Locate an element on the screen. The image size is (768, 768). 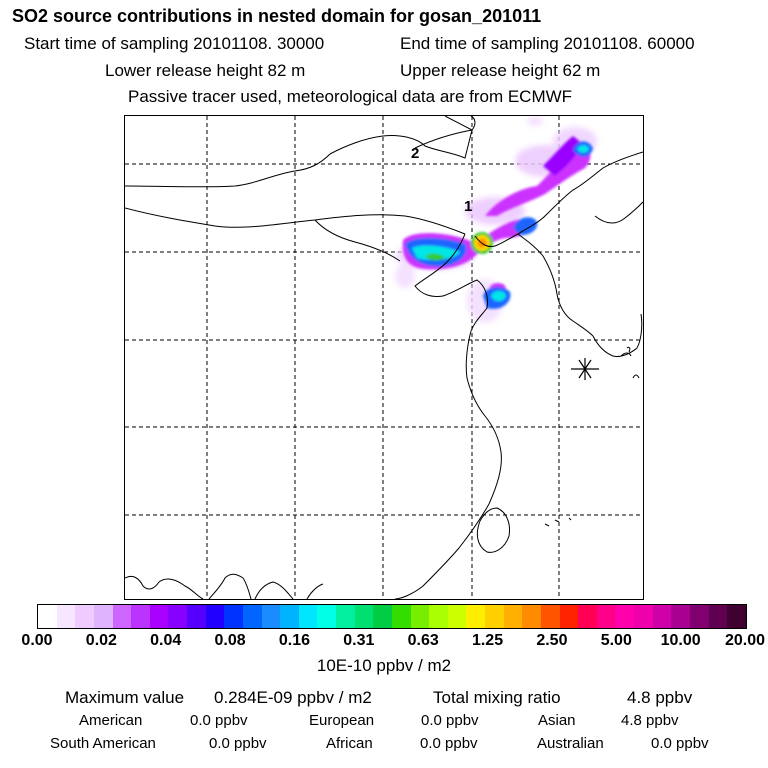
colorbar-tick-label: 20.00 is located at coordinates (745, 640).